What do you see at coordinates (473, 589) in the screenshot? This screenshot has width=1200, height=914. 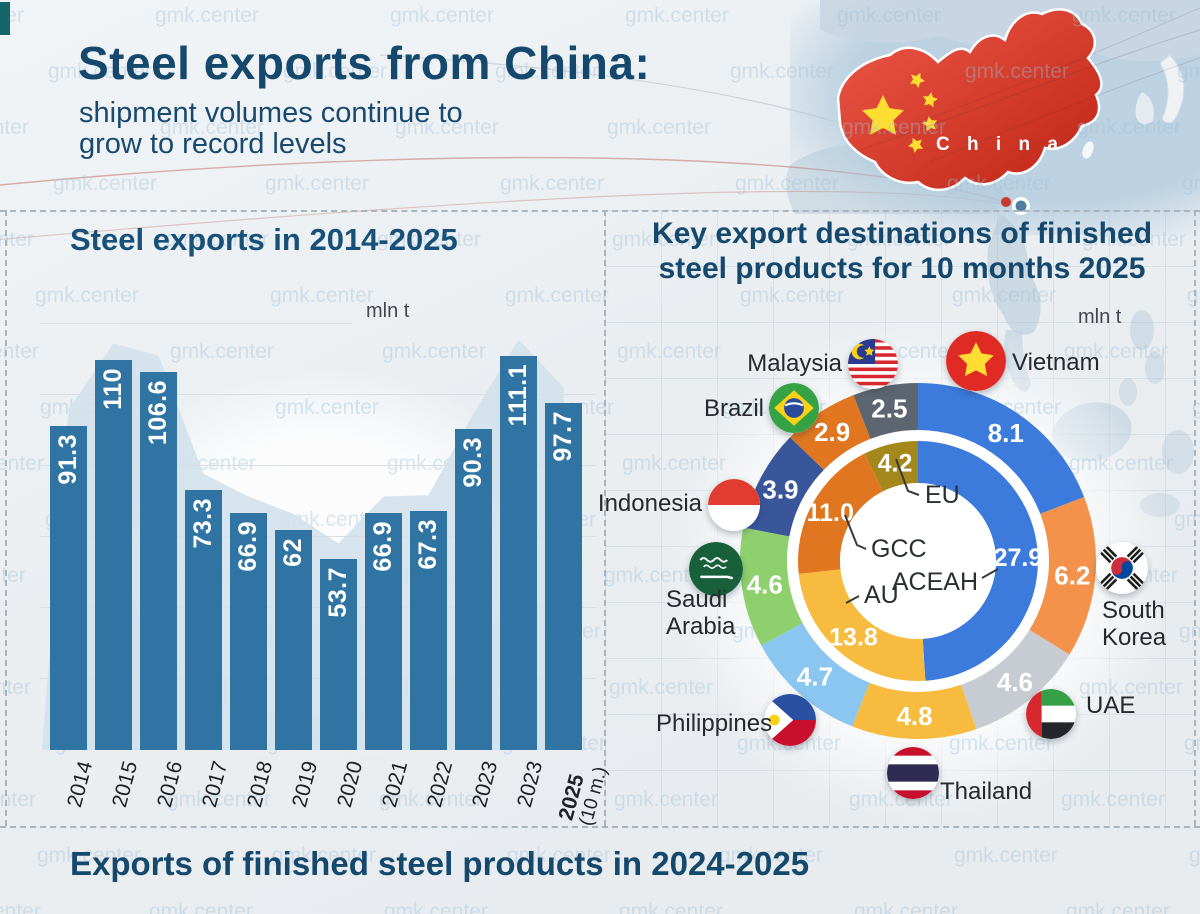 I see `bar: 90.3` at bounding box center [473, 589].